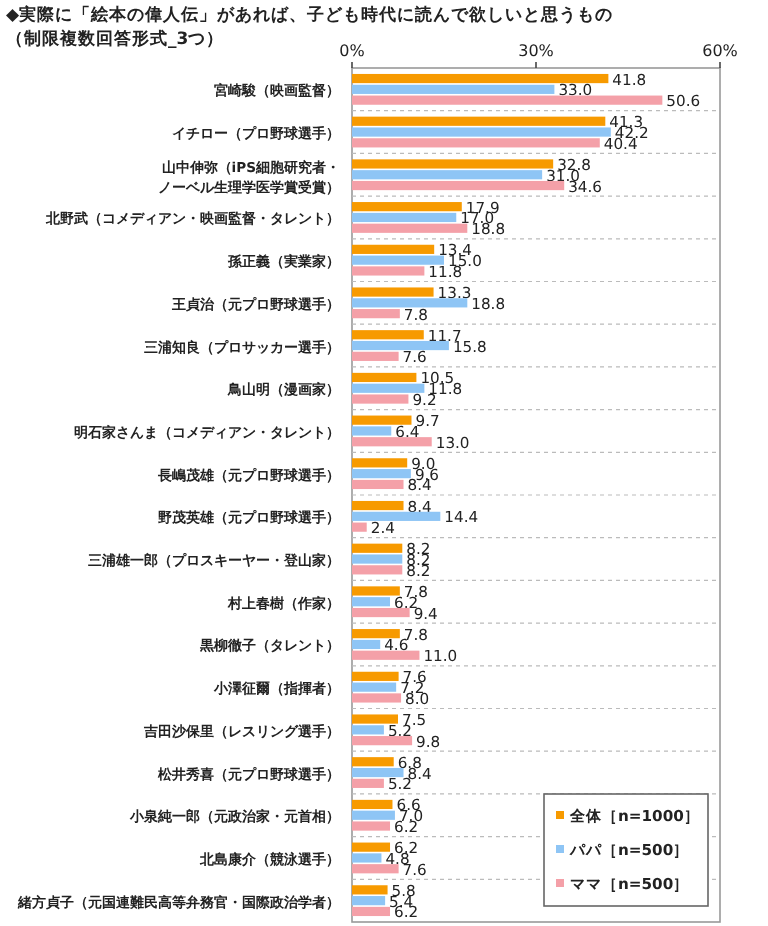 The width and height of the screenshot is (768, 926). What do you see at coordinates (536, 51) in the screenshot?
I see `x-tick-label: 30%` at bounding box center [536, 51].